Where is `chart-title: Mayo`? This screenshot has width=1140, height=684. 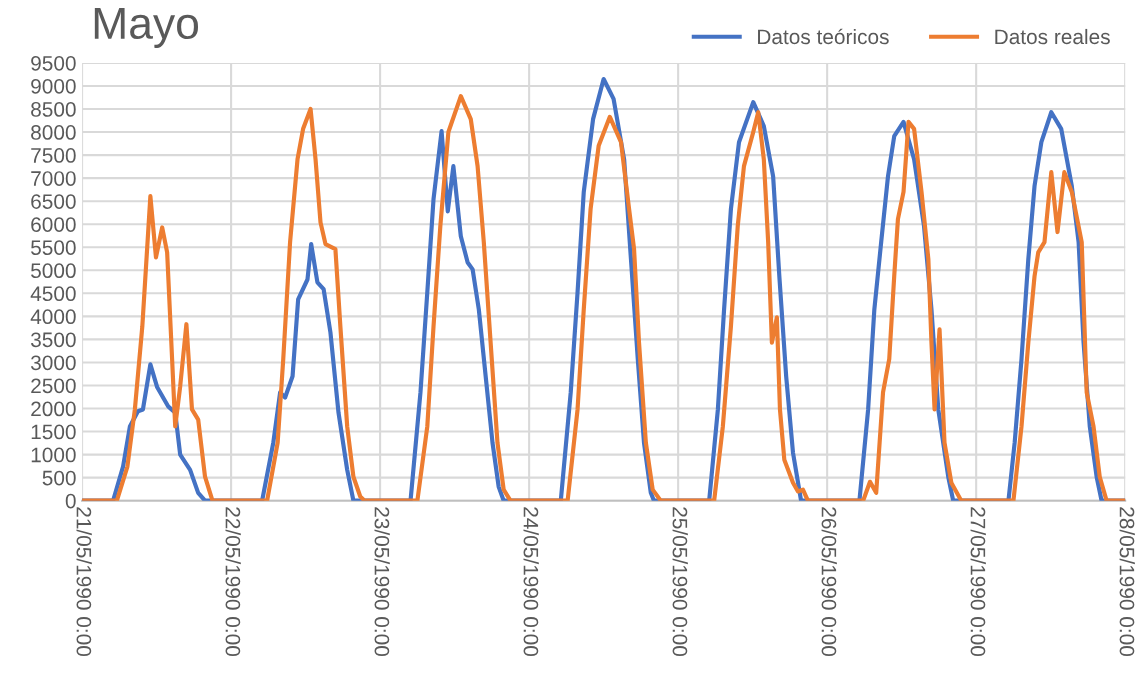
chart-title: Mayo is located at coordinates (146, 28).